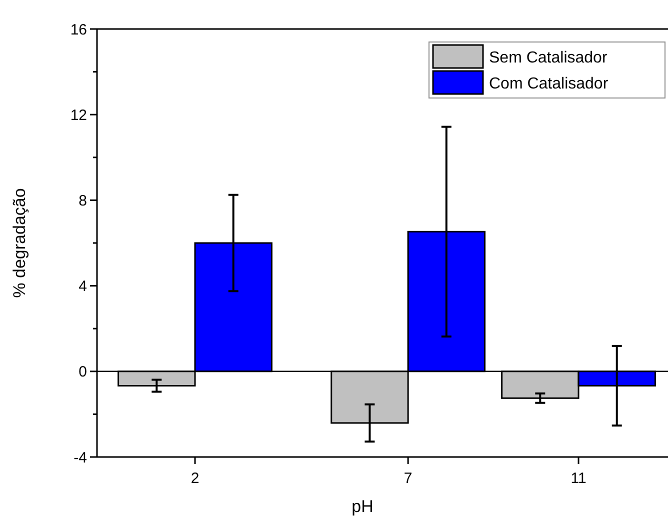 This screenshot has height=519, width=668. I want to click on x-axis-title: pH, so click(363, 506).